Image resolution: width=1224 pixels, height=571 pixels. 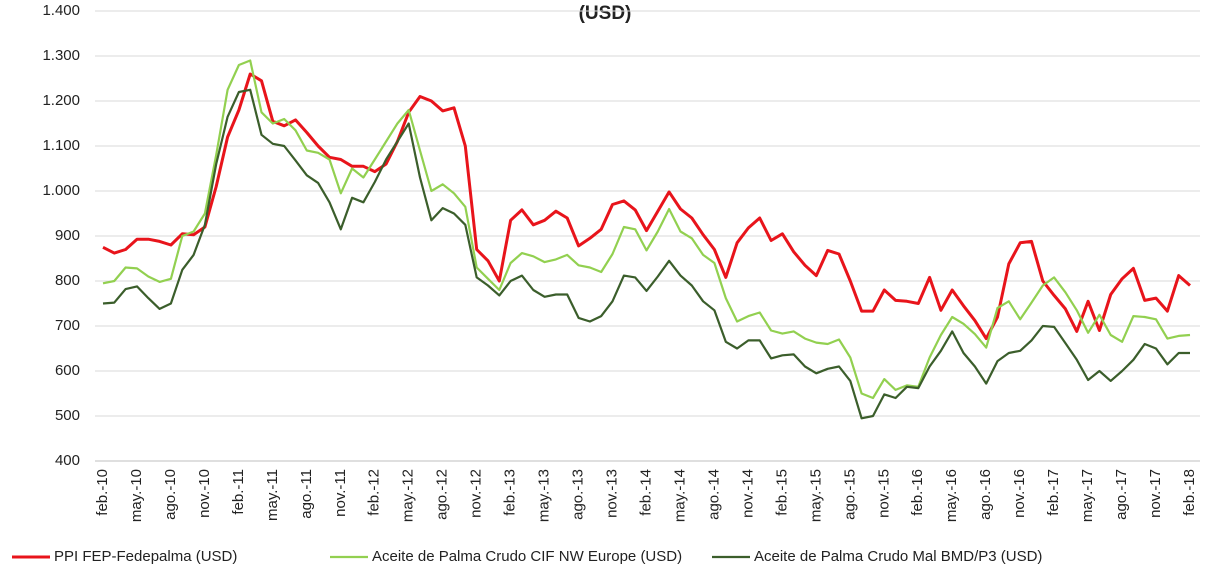 What do you see at coordinates (204, 493) in the screenshot?
I see `x-tick-label: nov.-10` at bounding box center [204, 493].